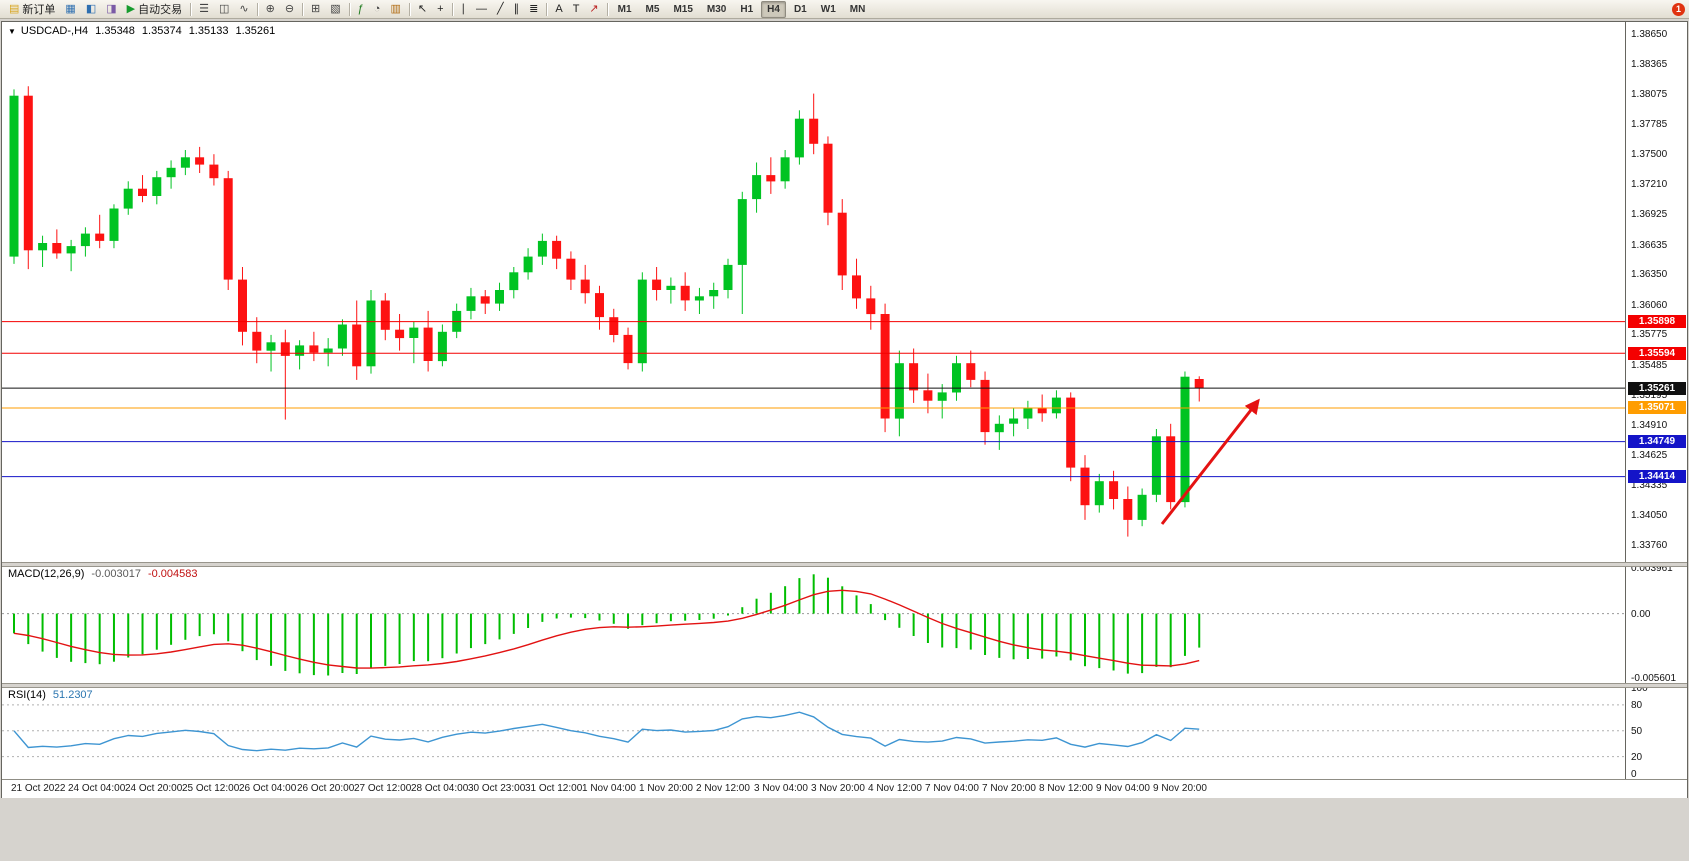 The width and height of the screenshot is (1689, 861). I want to click on text-button: A, so click(558, 9).